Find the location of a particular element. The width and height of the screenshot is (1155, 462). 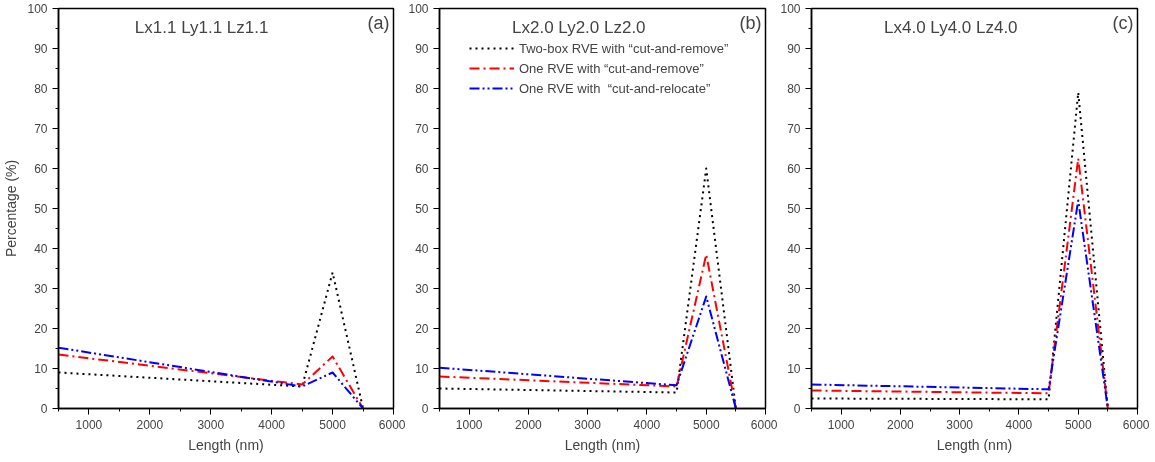

legend-label: One RVE with “cut-and-remove” is located at coordinates (611, 68).